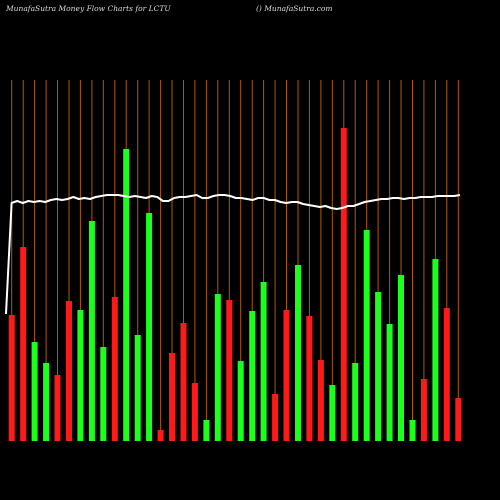  I want to click on chart-title-left: MunafaSutra Money Flow Charts for LCTU, so click(88, 8).